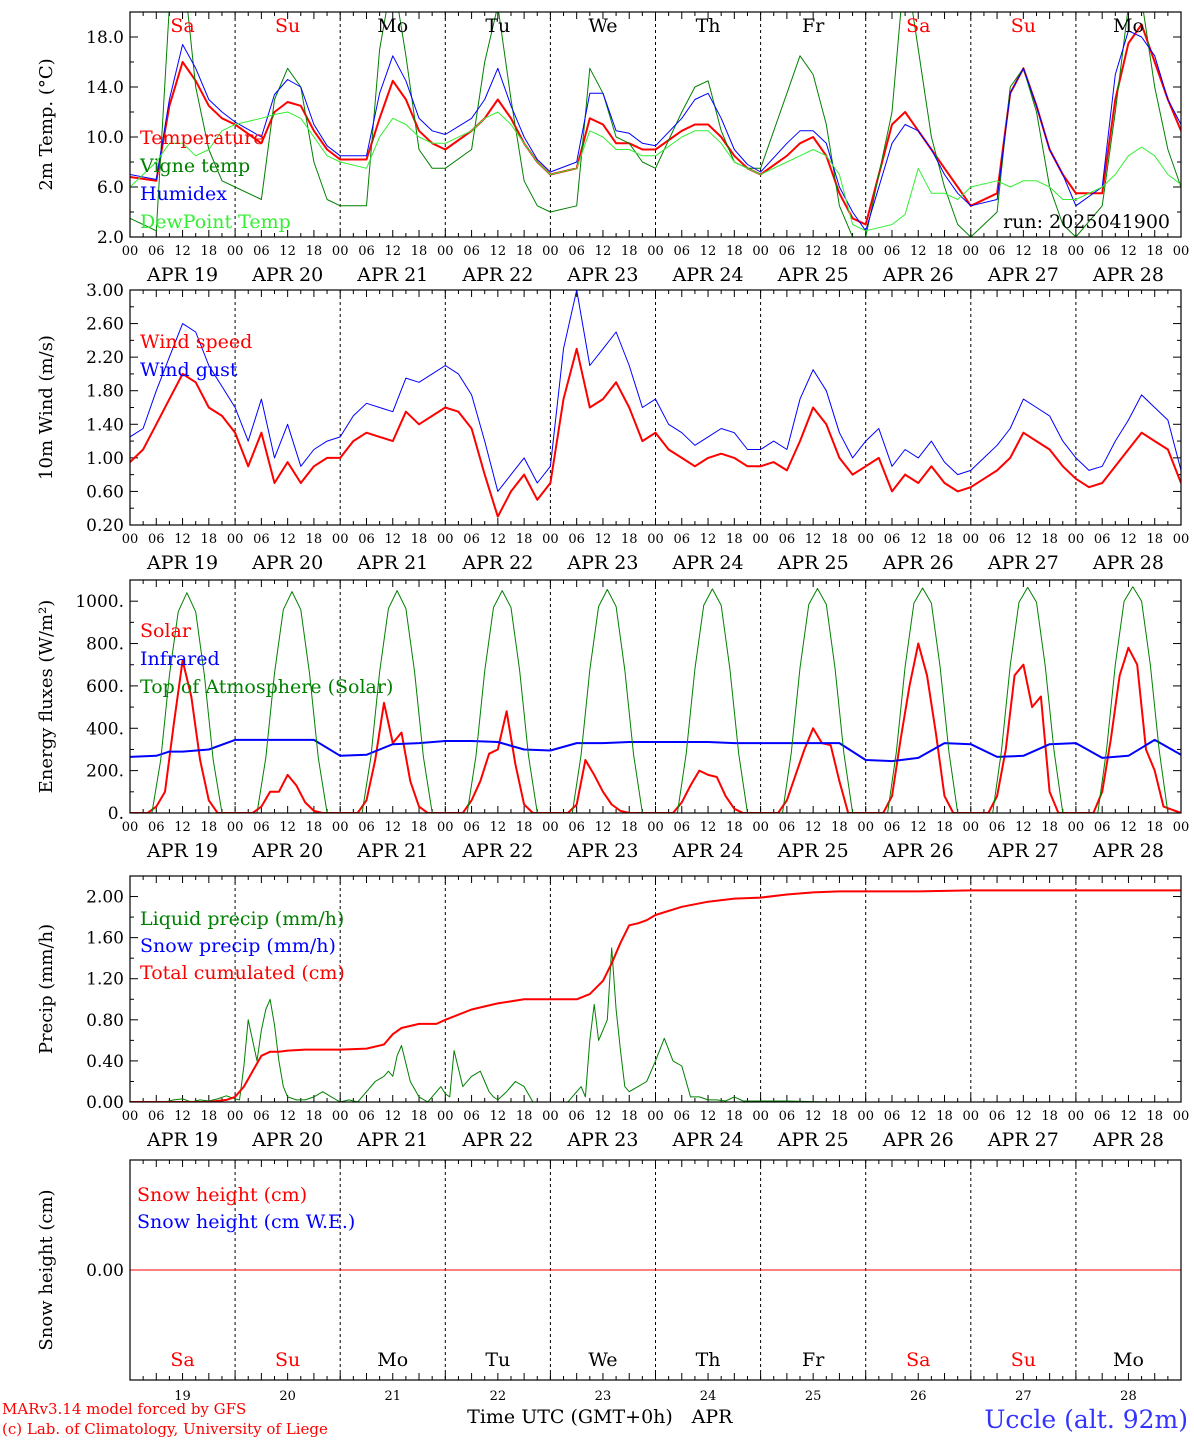 This screenshot has width=1194, height=1440. What do you see at coordinates (105, 729) in the screenshot?
I see `y-tick-label: 400.` at bounding box center [105, 729].